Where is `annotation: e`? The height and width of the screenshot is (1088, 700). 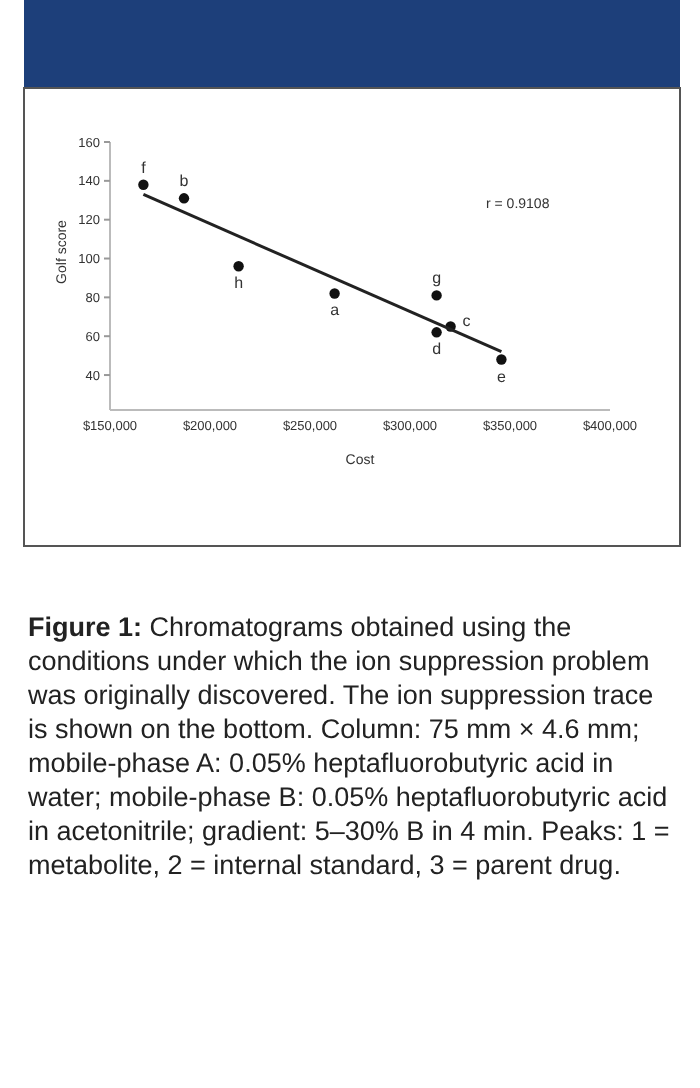 annotation: e is located at coordinates (501, 376).